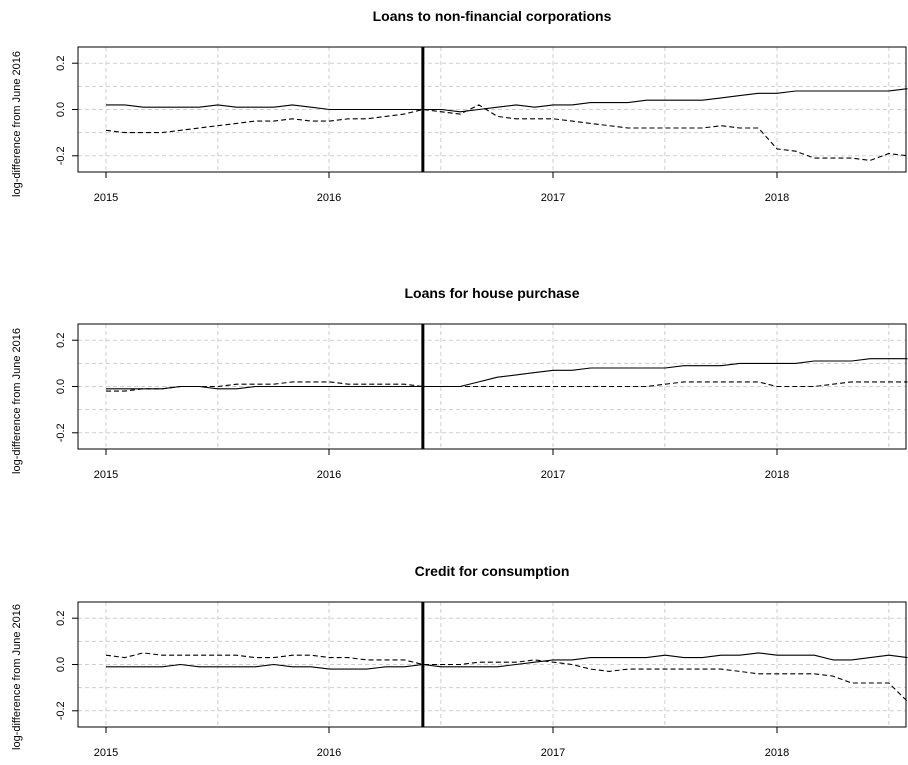 The height and width of the screenshot is (765, 908). What do you see at coordinates (492, 571) in the screenshot?
I see `chart-title: Credit for consumption` at bounding box center [492, 571].